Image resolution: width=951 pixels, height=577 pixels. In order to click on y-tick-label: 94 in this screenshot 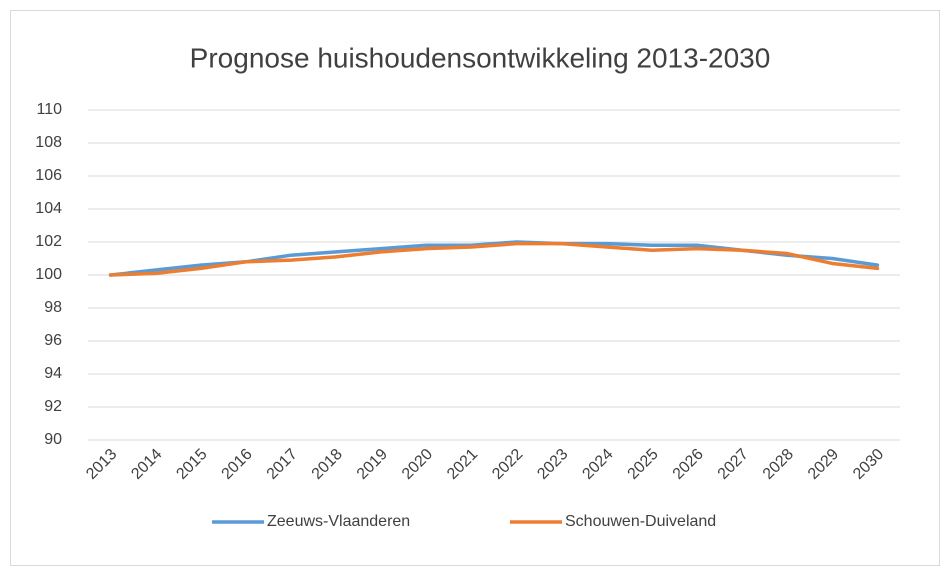, I will do `click(53, 373)`.